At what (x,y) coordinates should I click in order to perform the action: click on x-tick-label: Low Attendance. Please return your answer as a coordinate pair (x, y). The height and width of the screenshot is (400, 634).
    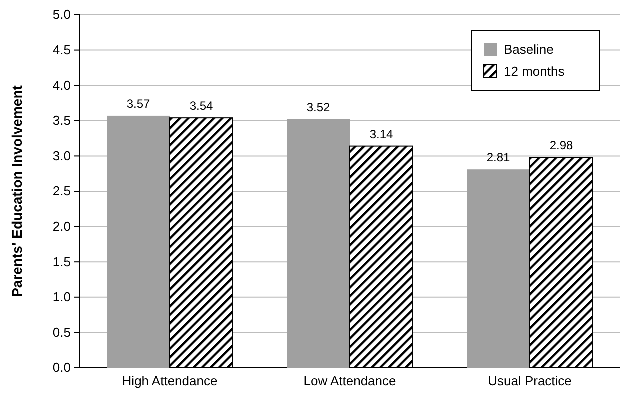
    Looking at the image, I should click on (350, 380).